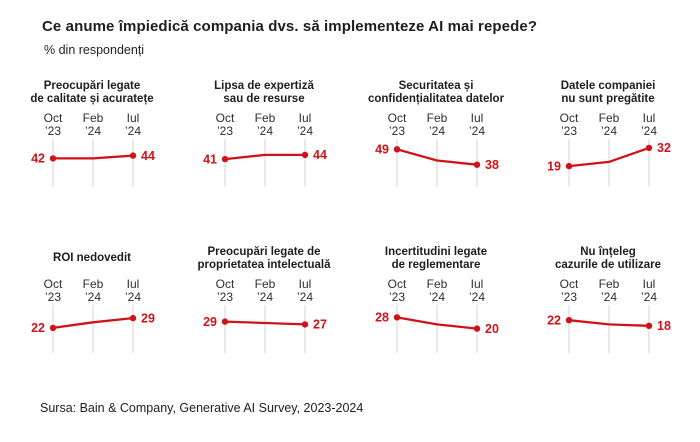  Describe the element at coordinates (608, 258) in the screenshot. I see `panel-title: Nu înțeleg cazurile de utilizare` at that location.